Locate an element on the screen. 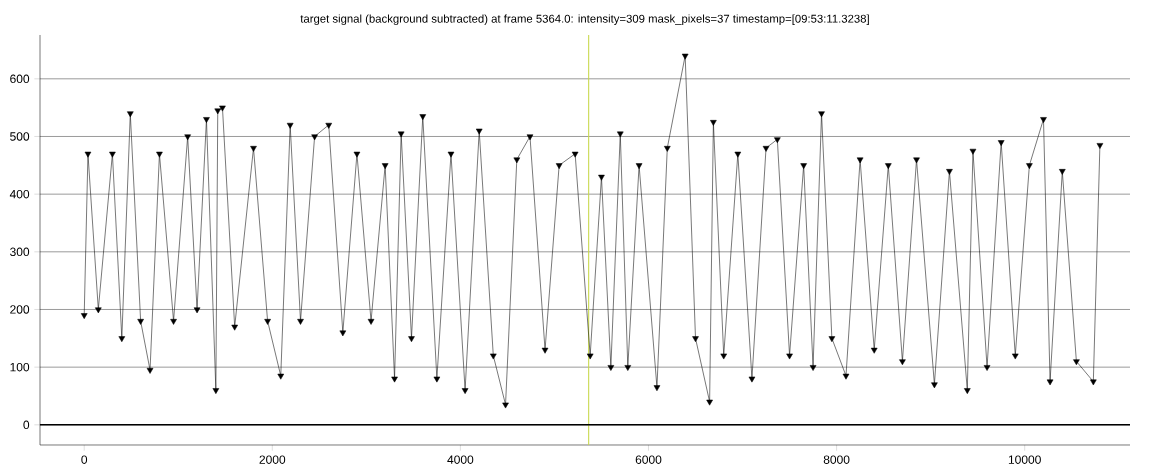 Image resolution: width=1152 pixels, height=468 pixels. x-tick-label: 10000 is located at coordinates (1024, 459).